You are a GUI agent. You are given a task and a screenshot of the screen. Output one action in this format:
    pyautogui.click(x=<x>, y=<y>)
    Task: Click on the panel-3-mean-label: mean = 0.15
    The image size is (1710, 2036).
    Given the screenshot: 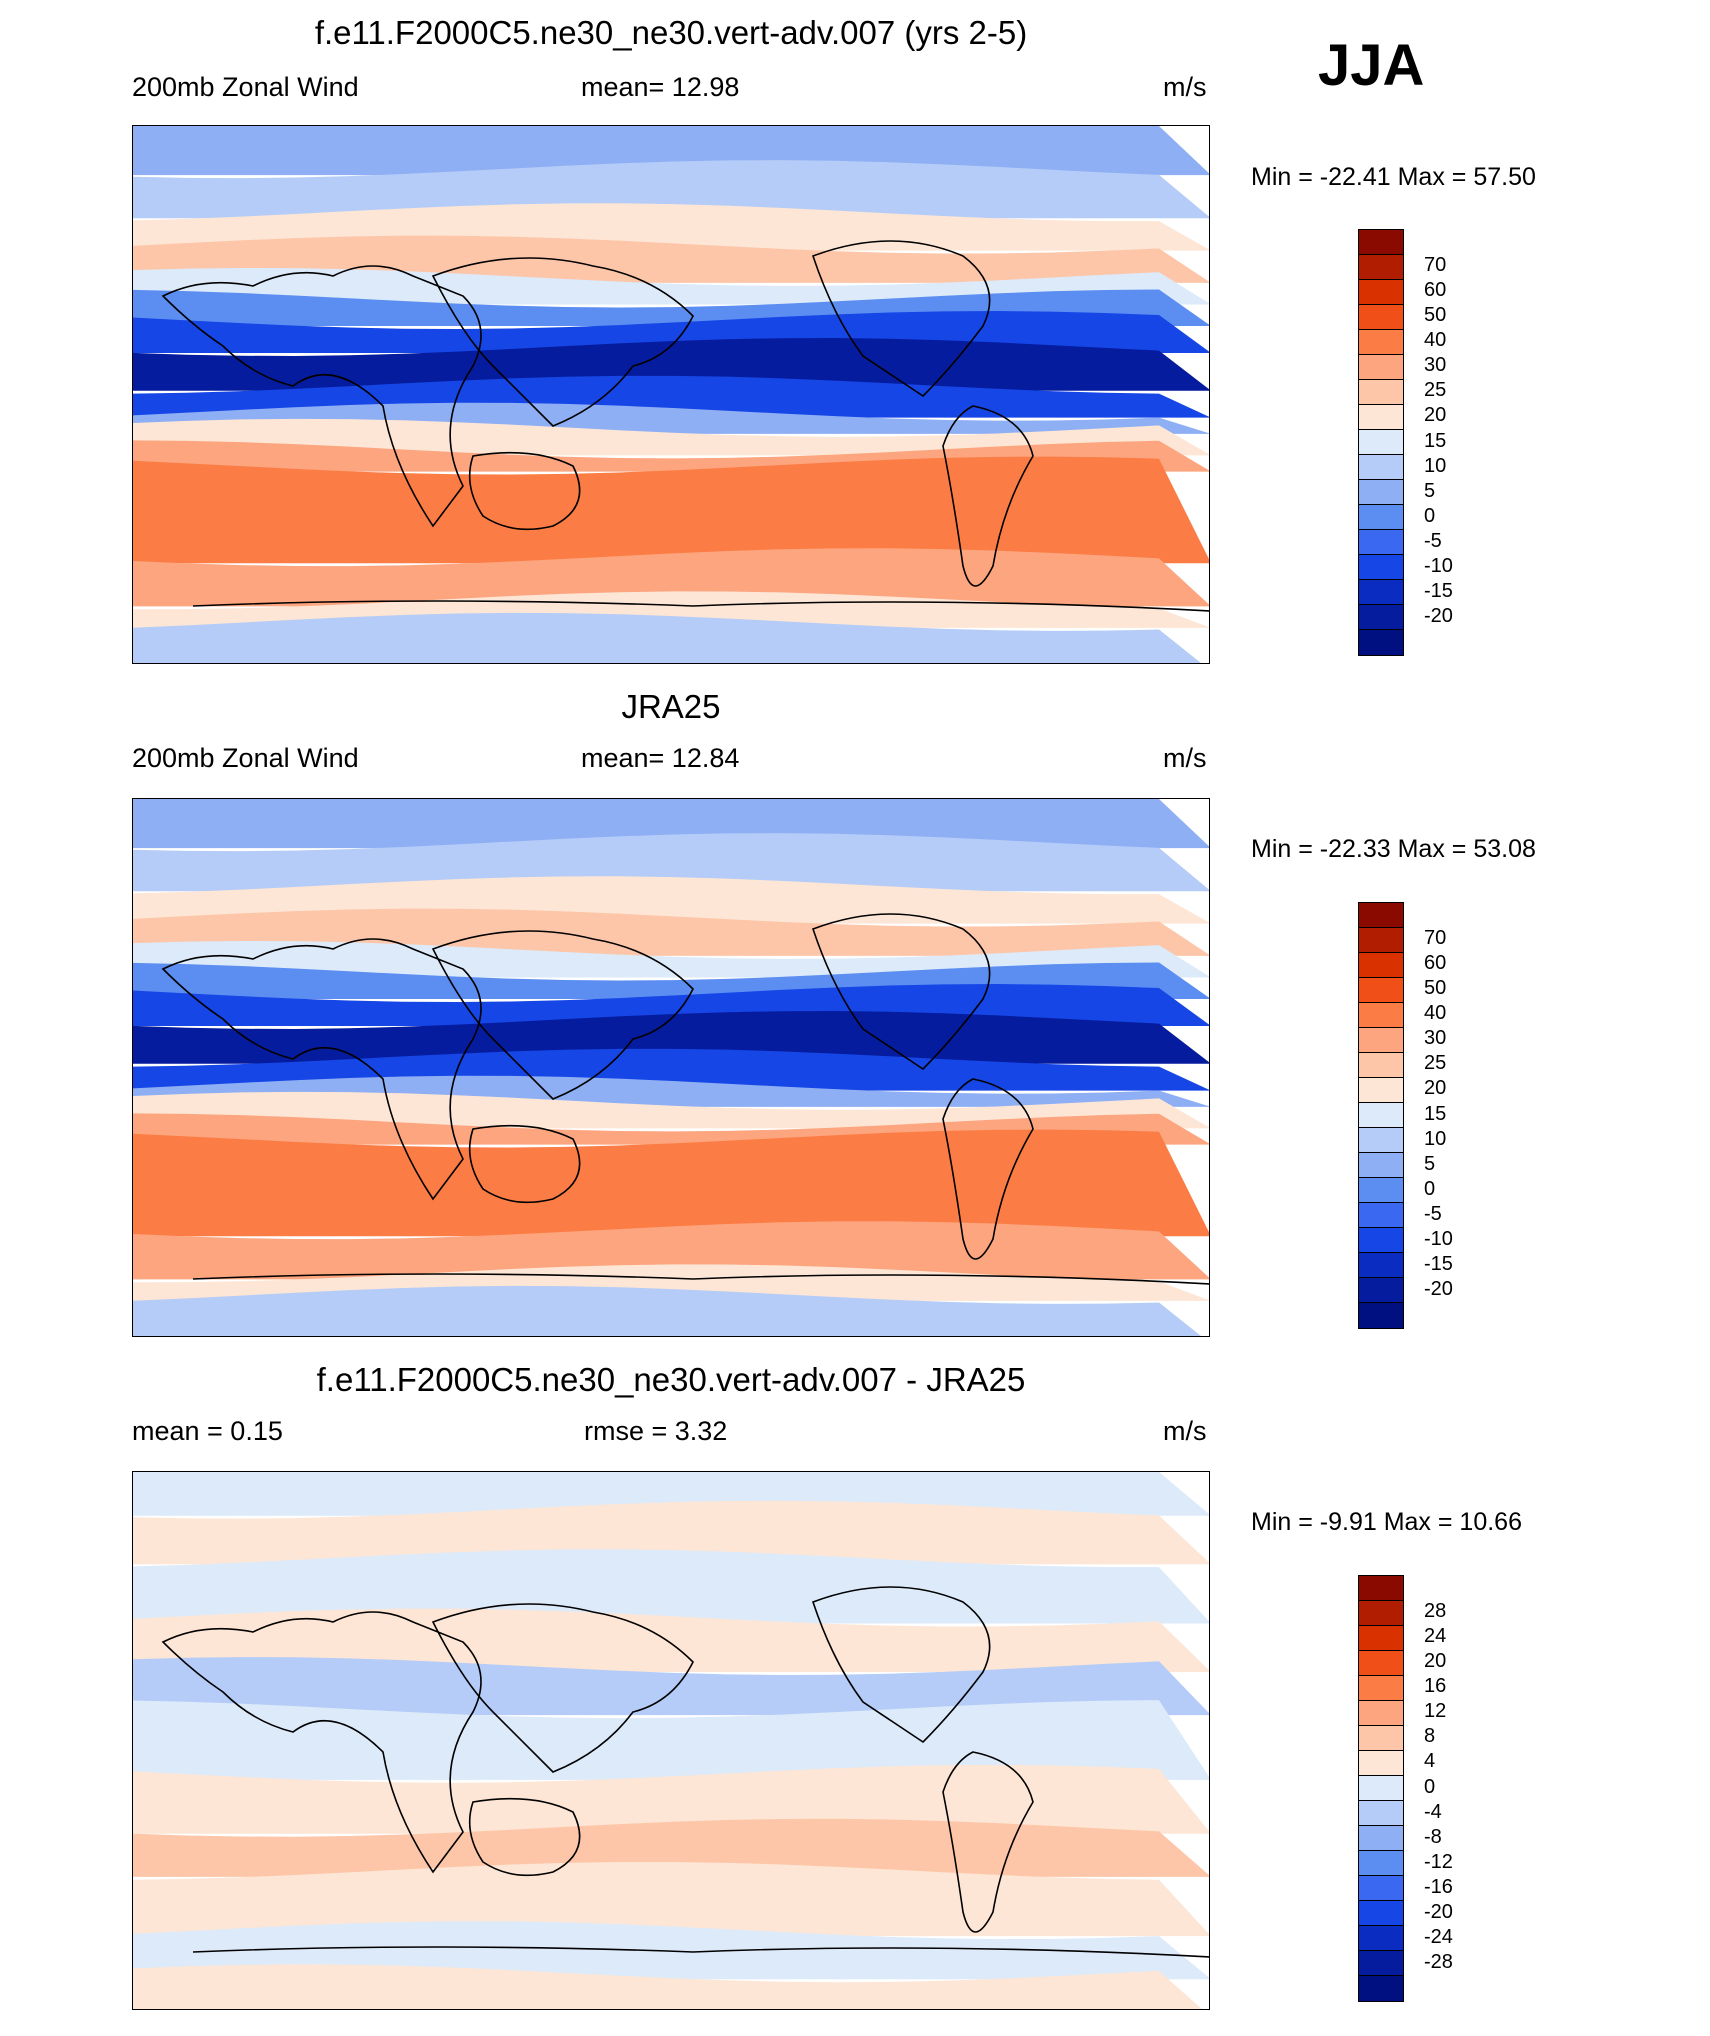 What is the action you would take?
    pyautogui.click(x=207, y=1431)
    